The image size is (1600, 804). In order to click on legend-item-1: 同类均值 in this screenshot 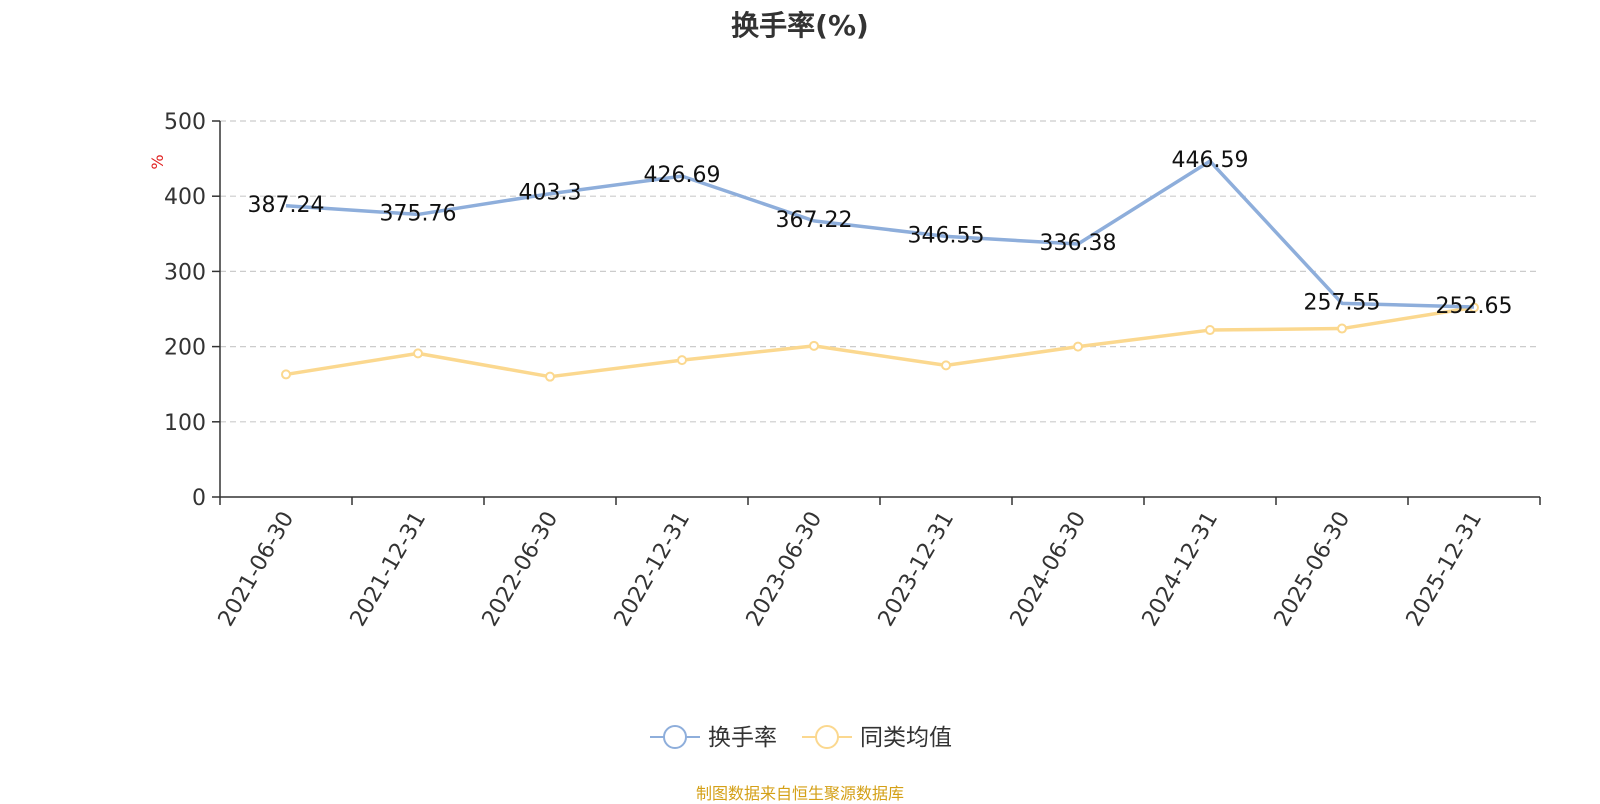, I will do `click(877, 738)`.